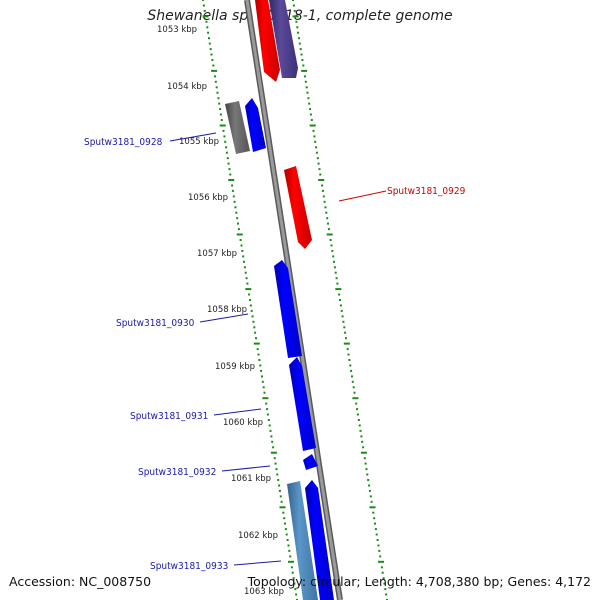 This screenshot has height=600, width=600. What do you see at coordinates (264, 592) in the screenshot?
I see `tick-label: 1063 kbp` at bounding box center [264, 592].